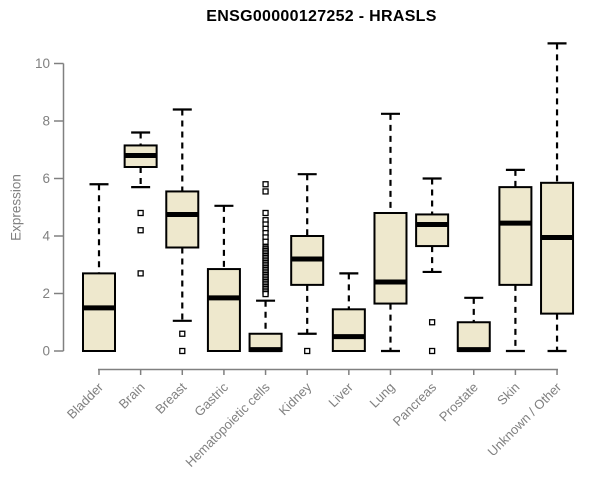  Describe the element at coordinates (458, 402) in the screenshot. I see `x-category-label-prostate: Prostate` at that location.